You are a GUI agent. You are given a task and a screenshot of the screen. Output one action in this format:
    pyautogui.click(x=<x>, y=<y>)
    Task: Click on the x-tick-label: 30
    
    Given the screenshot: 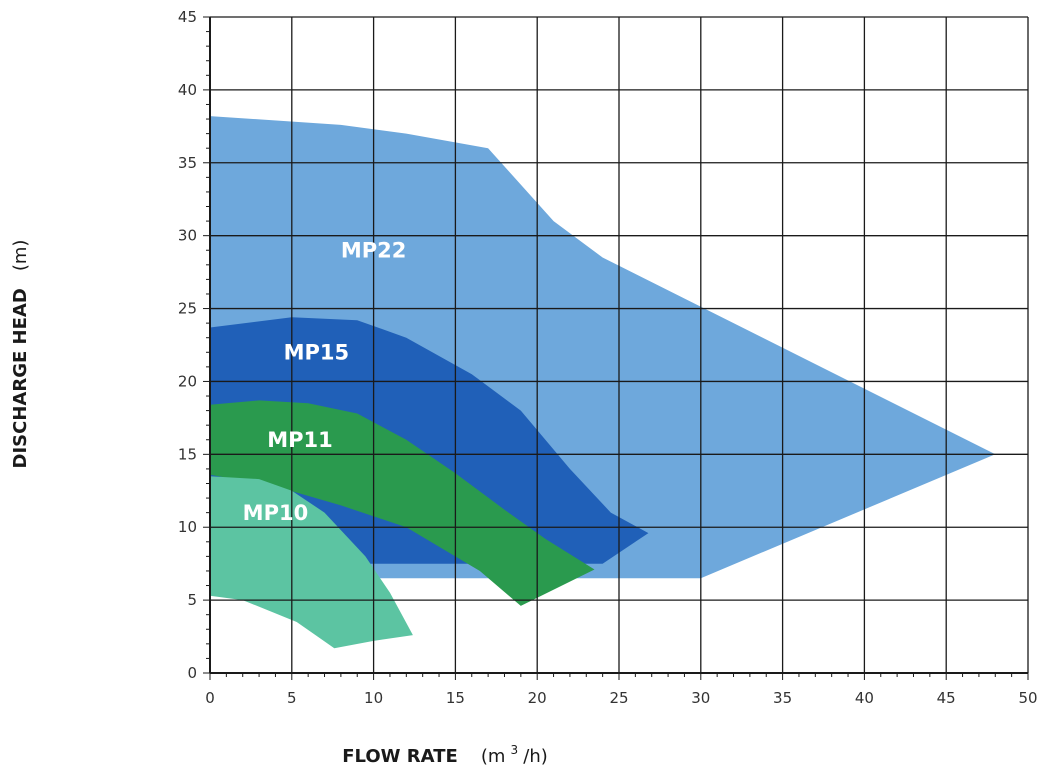 What is the action you would take?
    pyautogui.click(x=700, y=698)
    